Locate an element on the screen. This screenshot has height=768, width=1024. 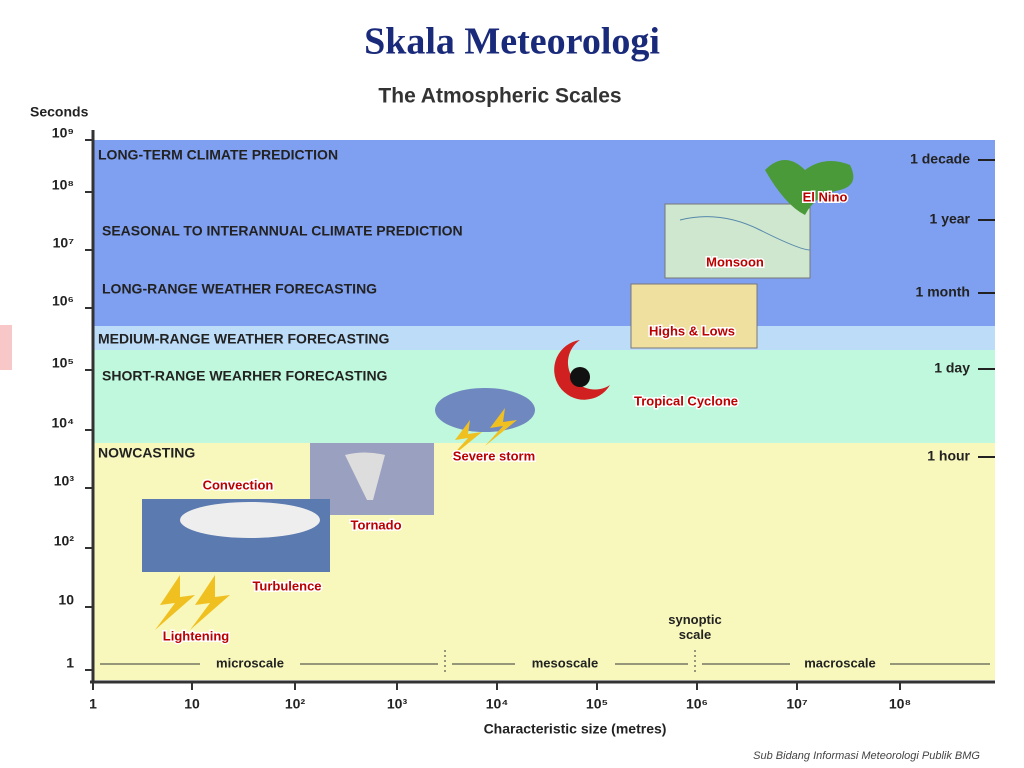
y-tick-label: 10 is located at coordinates (66, 600).